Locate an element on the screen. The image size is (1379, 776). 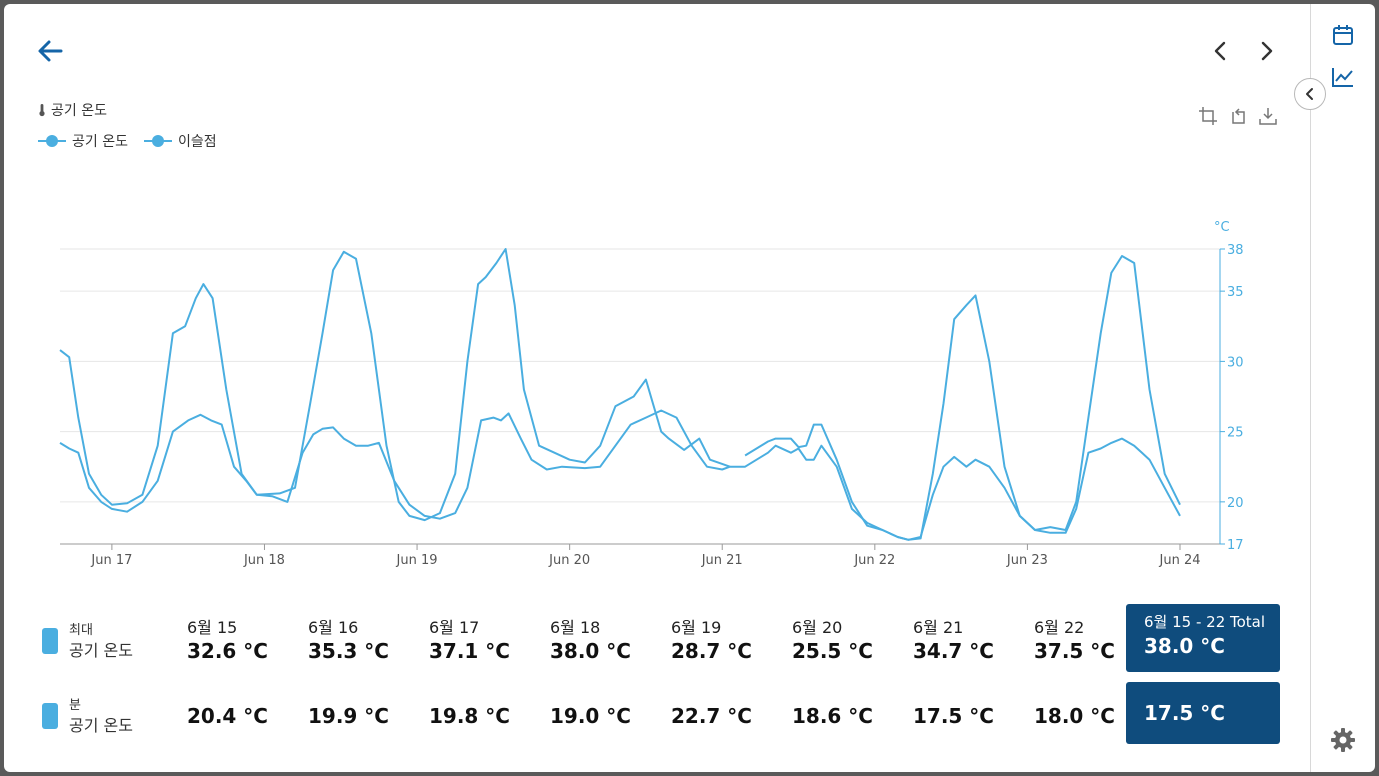
x-tick-label: Jun 21 is located at coordinates (722, 560).